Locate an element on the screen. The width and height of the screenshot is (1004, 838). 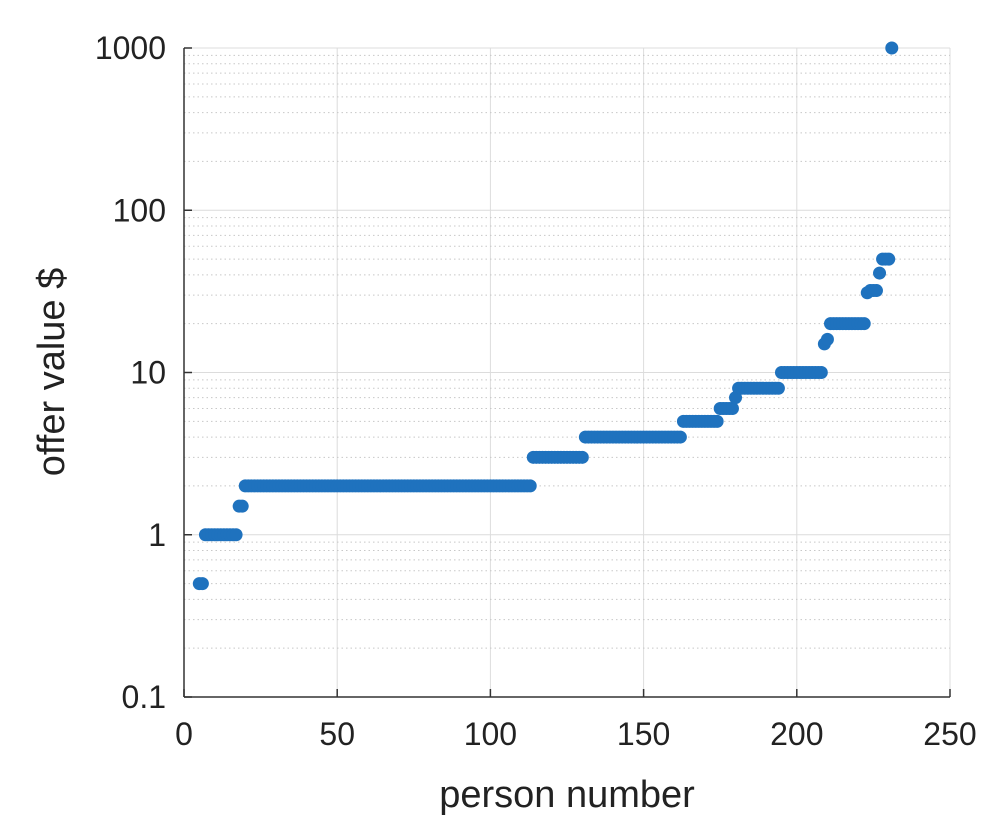
x-axis-title: person number is located at coordinates (567, 795).